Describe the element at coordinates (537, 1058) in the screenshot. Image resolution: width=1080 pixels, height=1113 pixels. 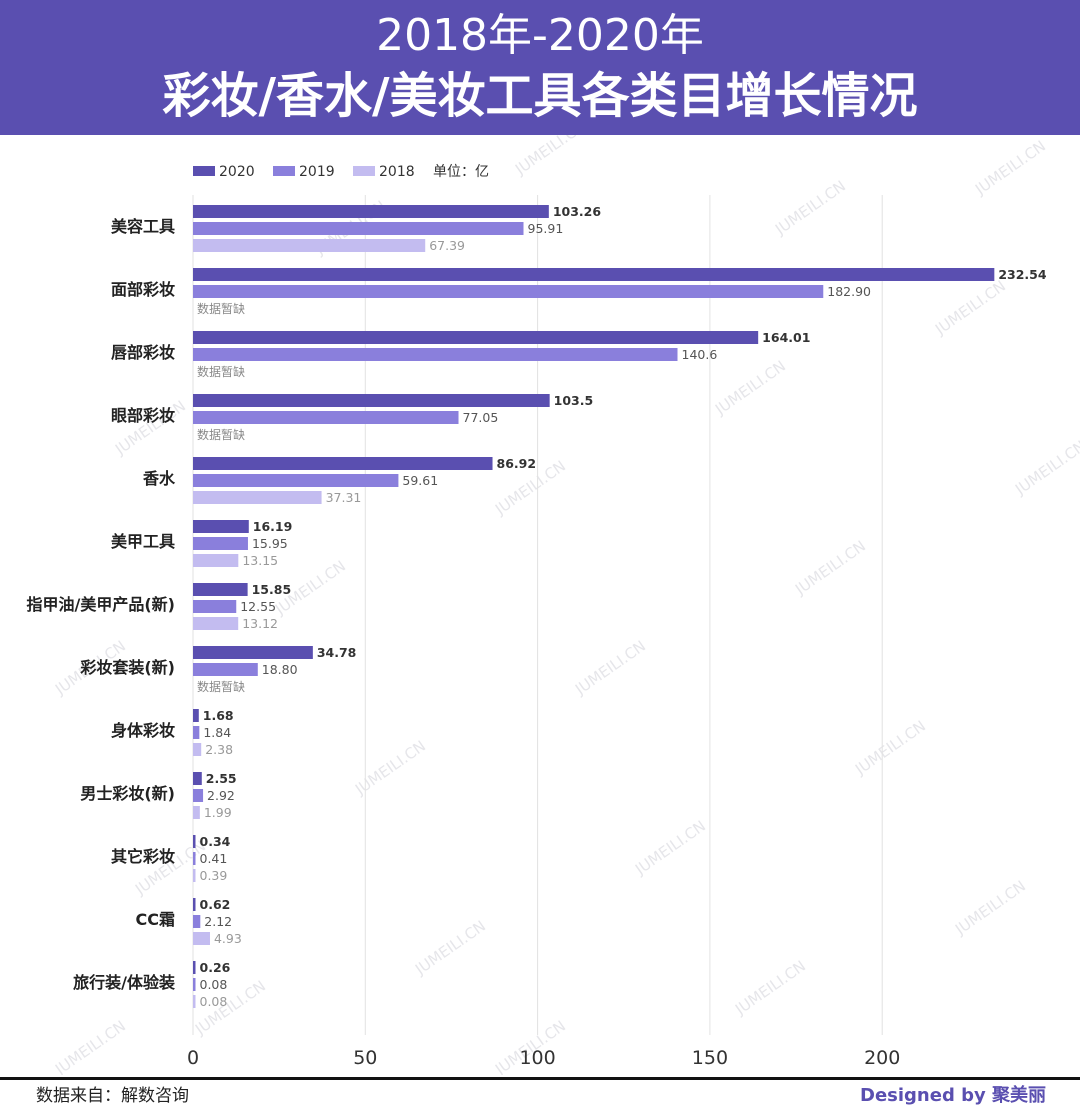
I see `x-tick-label: 100` at that location.